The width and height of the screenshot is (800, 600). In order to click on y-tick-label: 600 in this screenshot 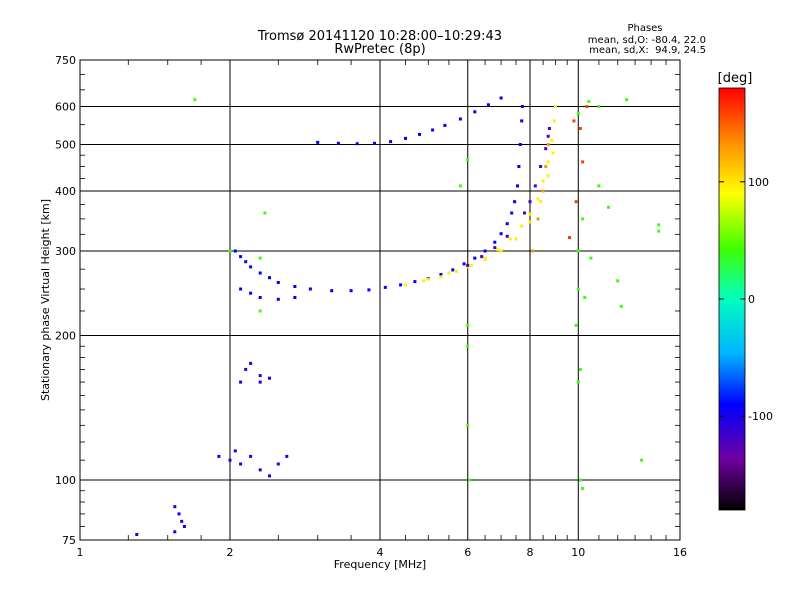, I will do `click(65, 107)`.